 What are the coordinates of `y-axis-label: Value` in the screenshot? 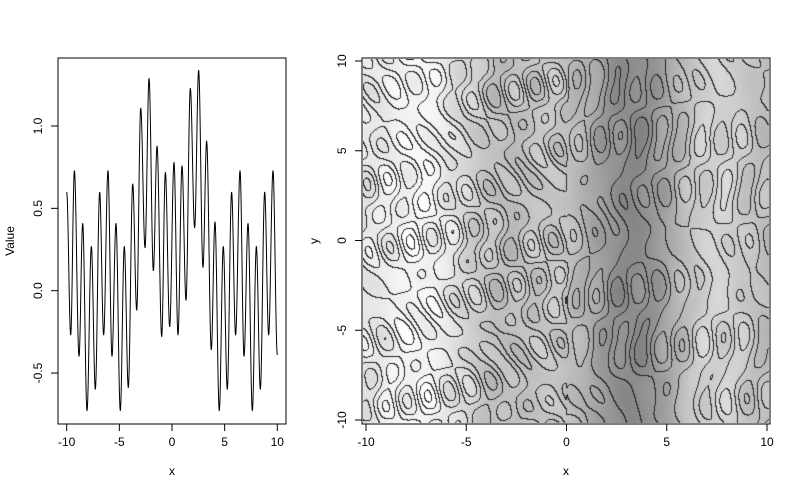 It's located at (10, 241).